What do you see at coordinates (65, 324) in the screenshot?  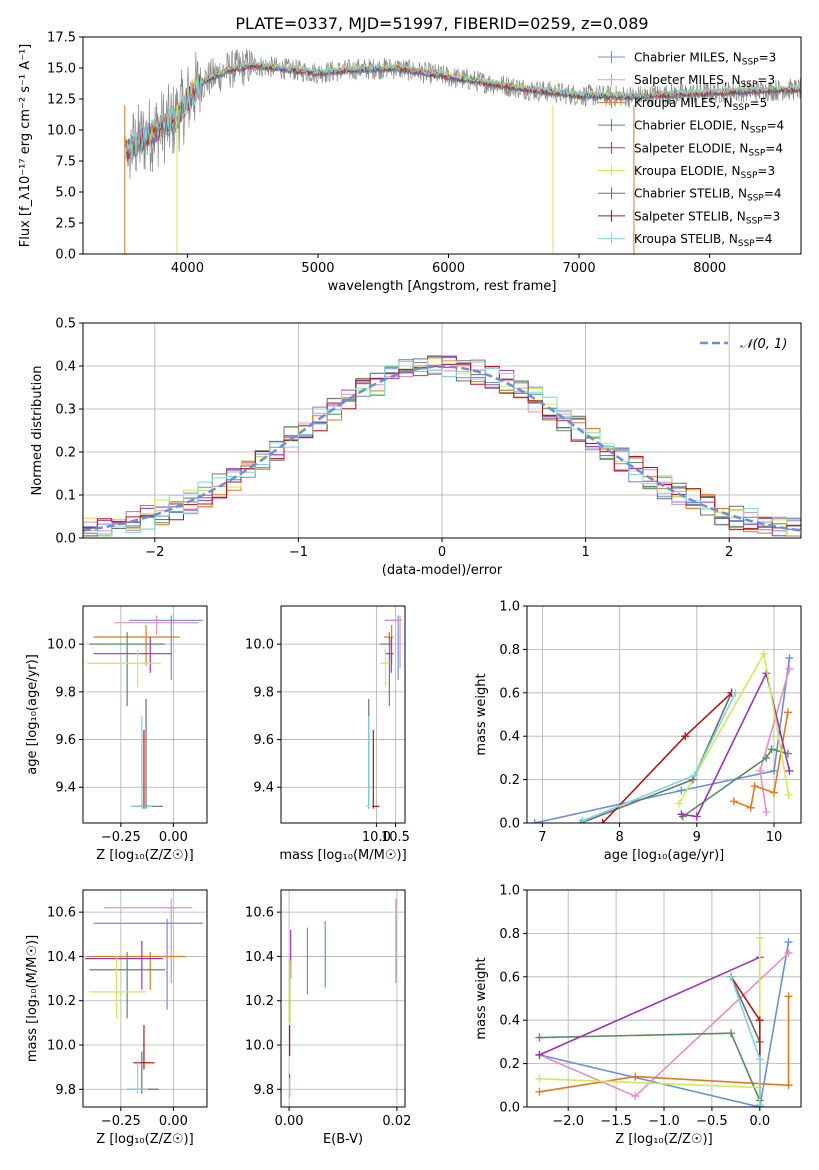 I see `y-tick-label: 0.5` at bounding box center [65, 324].